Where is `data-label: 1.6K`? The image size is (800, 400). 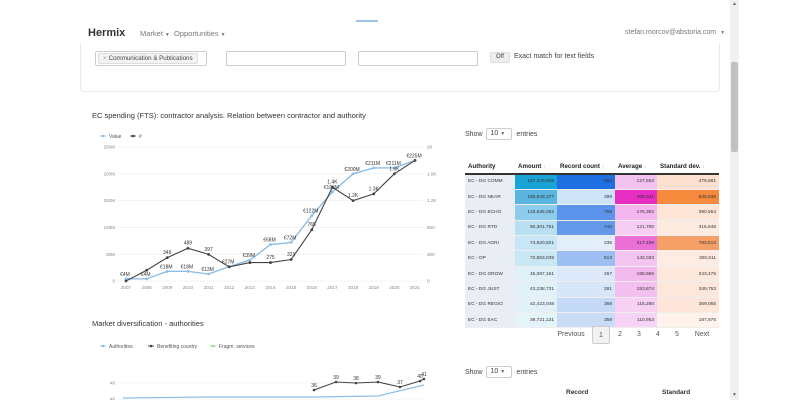
data-label: 1.6K is located at coordinates (394, 169).